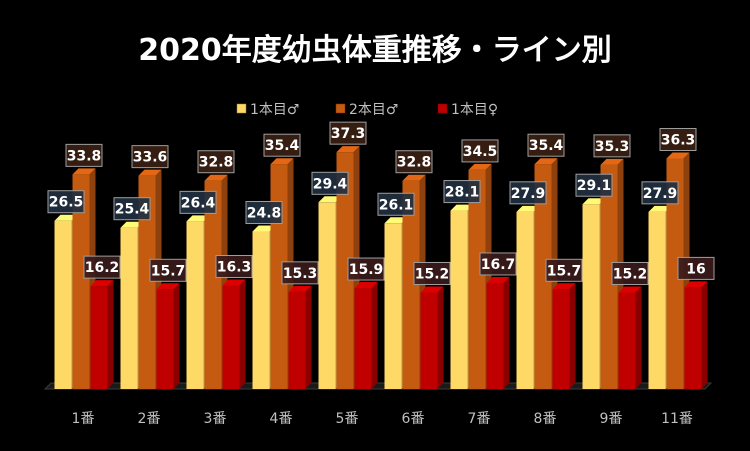  I want to click on x-tick-label: 9番, so click(611, 419).